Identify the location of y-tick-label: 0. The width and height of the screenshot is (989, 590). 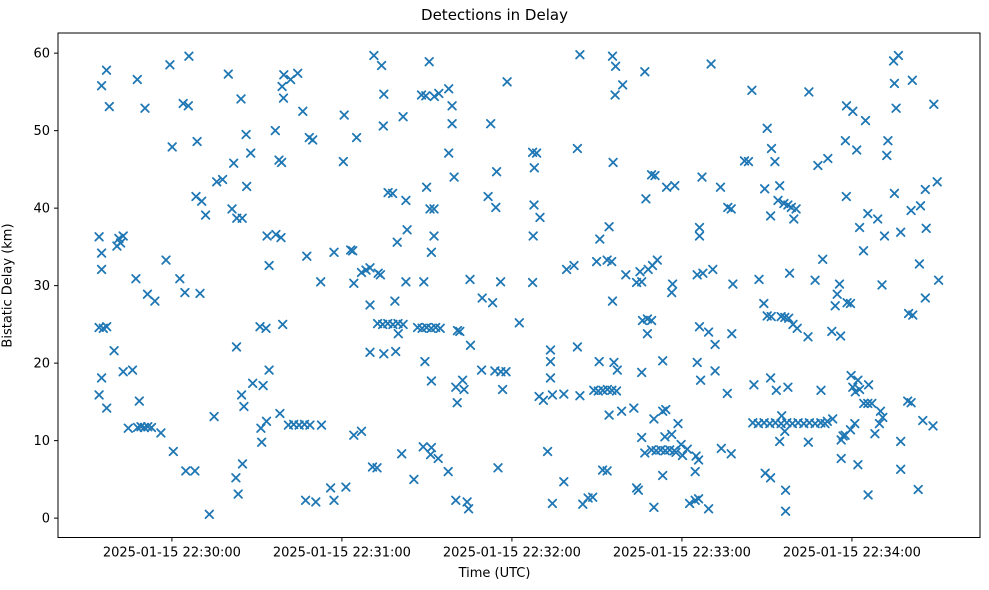
(46, 519).